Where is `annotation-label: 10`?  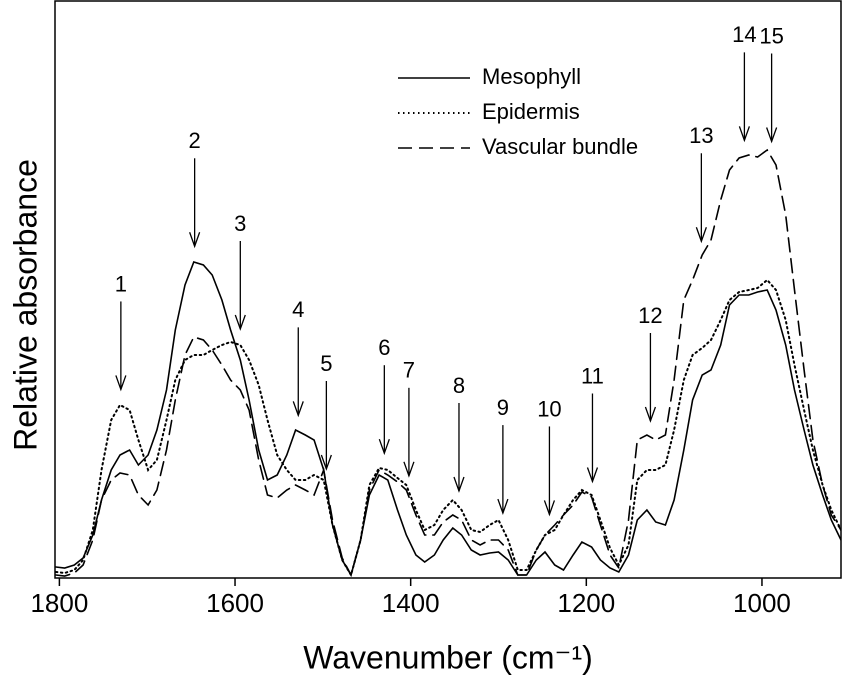 annotation-label: 10 is located at coordinates (549, 408).